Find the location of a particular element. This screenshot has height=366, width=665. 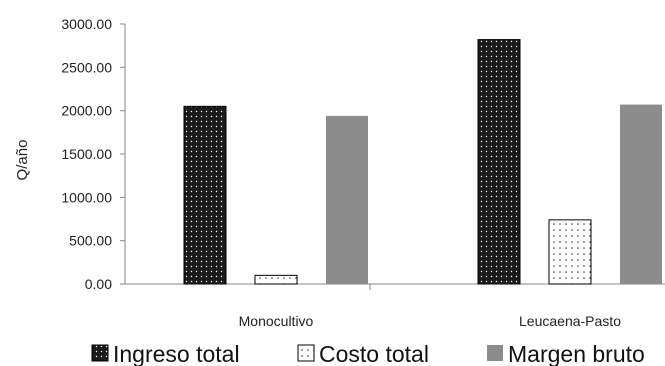

y-tick-label: 0.00 is located at coordinates (98, 284).